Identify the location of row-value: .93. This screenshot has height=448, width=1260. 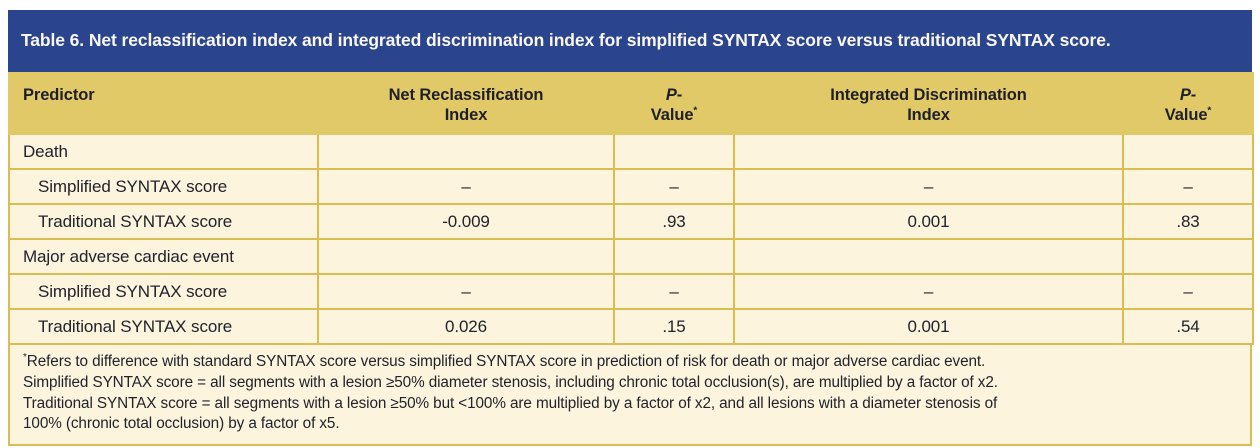
(674, 221).